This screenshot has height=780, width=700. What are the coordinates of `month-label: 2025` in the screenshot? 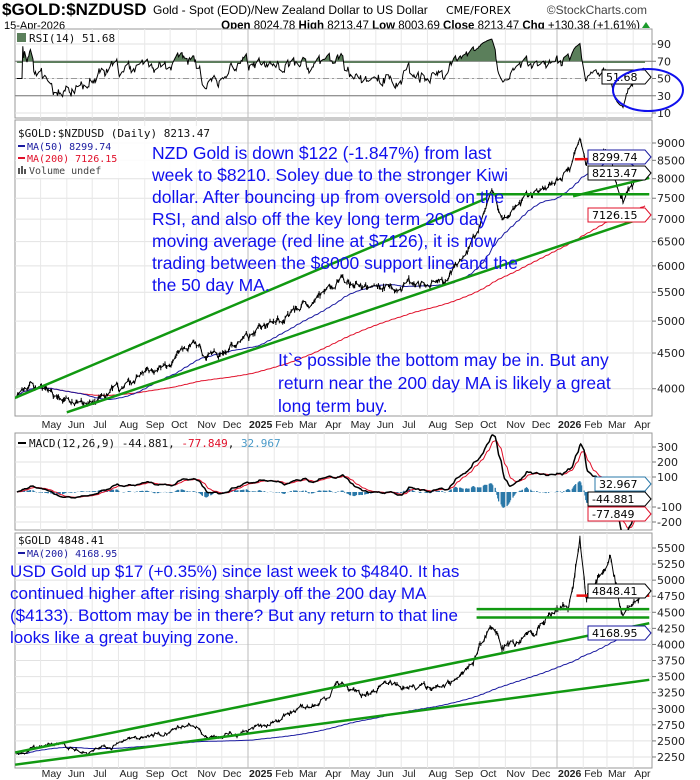 It's located at (261, 425).